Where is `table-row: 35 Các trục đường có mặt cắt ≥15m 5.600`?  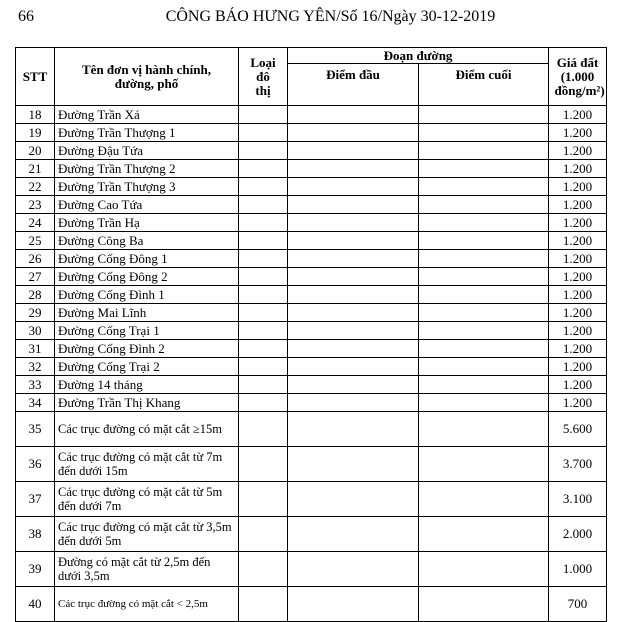 table-row: 35 Các trục đường có mặt cắt ≥15m 5.600 is located at coordinates (311, 429).